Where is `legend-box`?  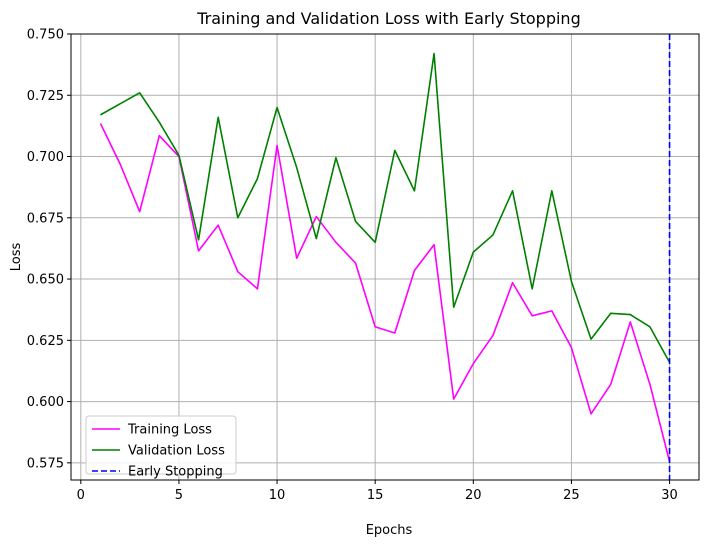 legend-box is located at coordinates (161, 445).